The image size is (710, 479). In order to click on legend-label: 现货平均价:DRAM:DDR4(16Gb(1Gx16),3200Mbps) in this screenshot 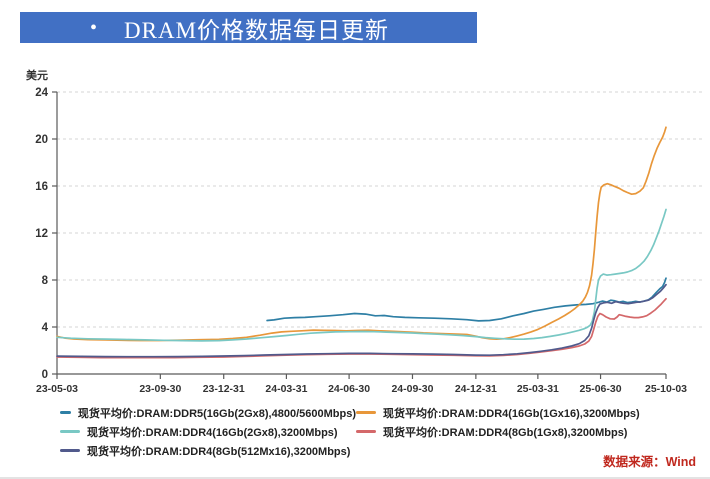, I will do `click(511, 413)`.